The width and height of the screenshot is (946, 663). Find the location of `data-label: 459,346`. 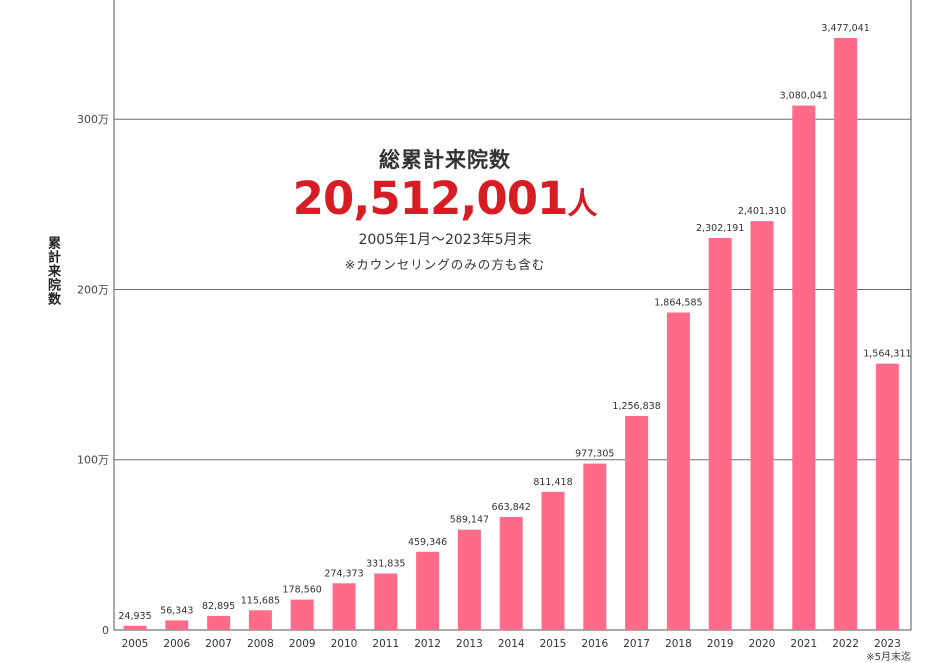

data-label: 459,346 is located at coordinates (427, 542).